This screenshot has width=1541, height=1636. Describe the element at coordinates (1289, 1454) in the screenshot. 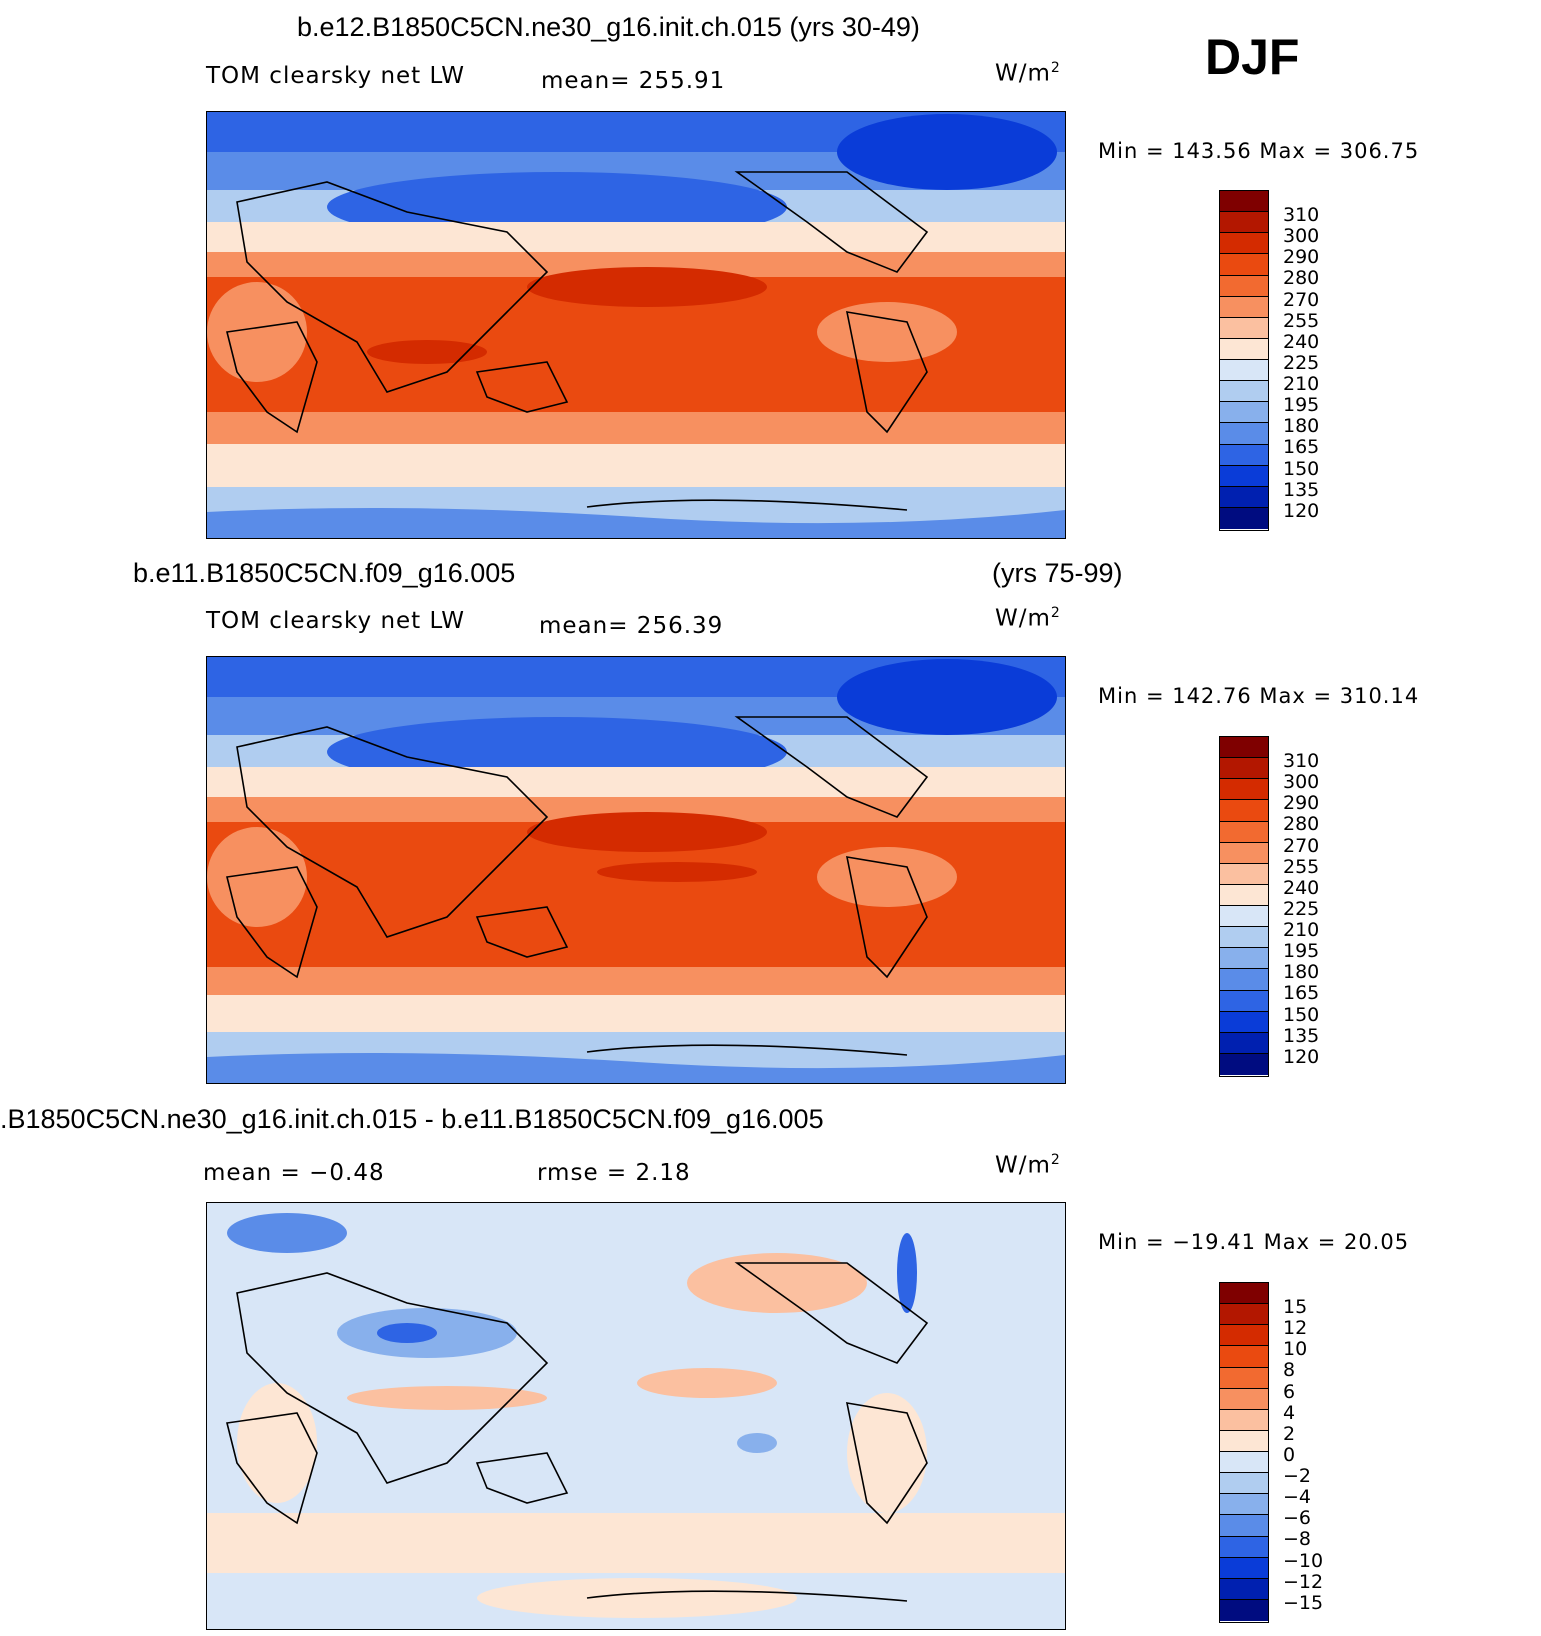

I see `colorbar-tick-label: 0` at that location.